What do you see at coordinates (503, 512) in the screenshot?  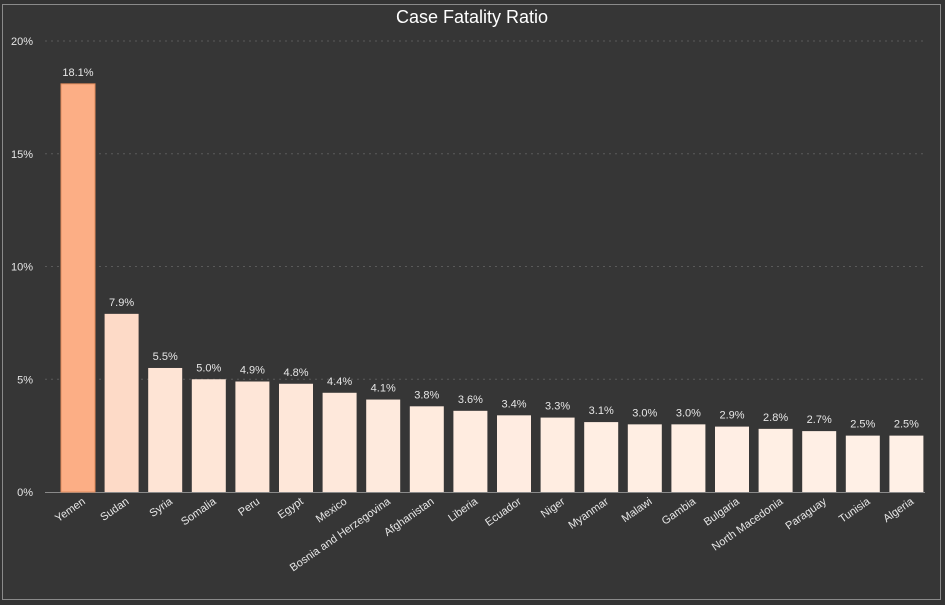 I see `x-tick-label: Ecuador` at bounding box center [503, 512].